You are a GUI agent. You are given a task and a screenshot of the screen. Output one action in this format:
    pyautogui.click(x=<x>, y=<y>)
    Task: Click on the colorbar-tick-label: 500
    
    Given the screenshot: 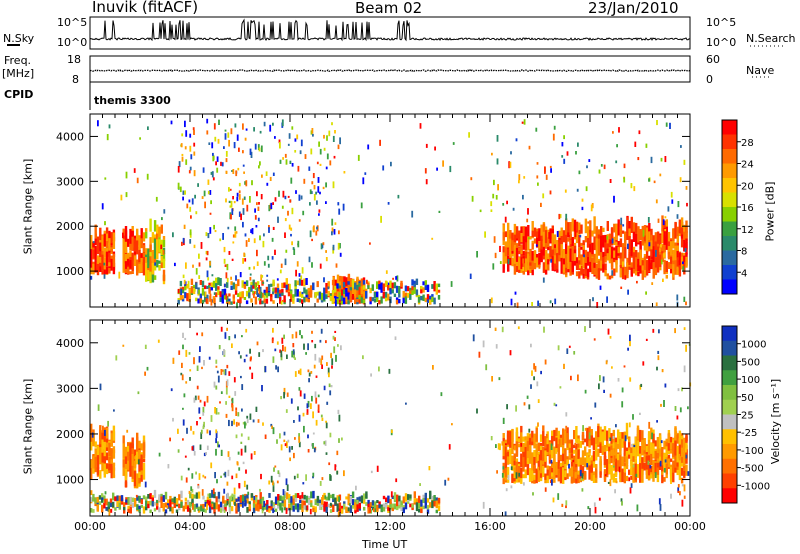 What is the action you would take?
    pyautogui.click(x=750, y=362)
    